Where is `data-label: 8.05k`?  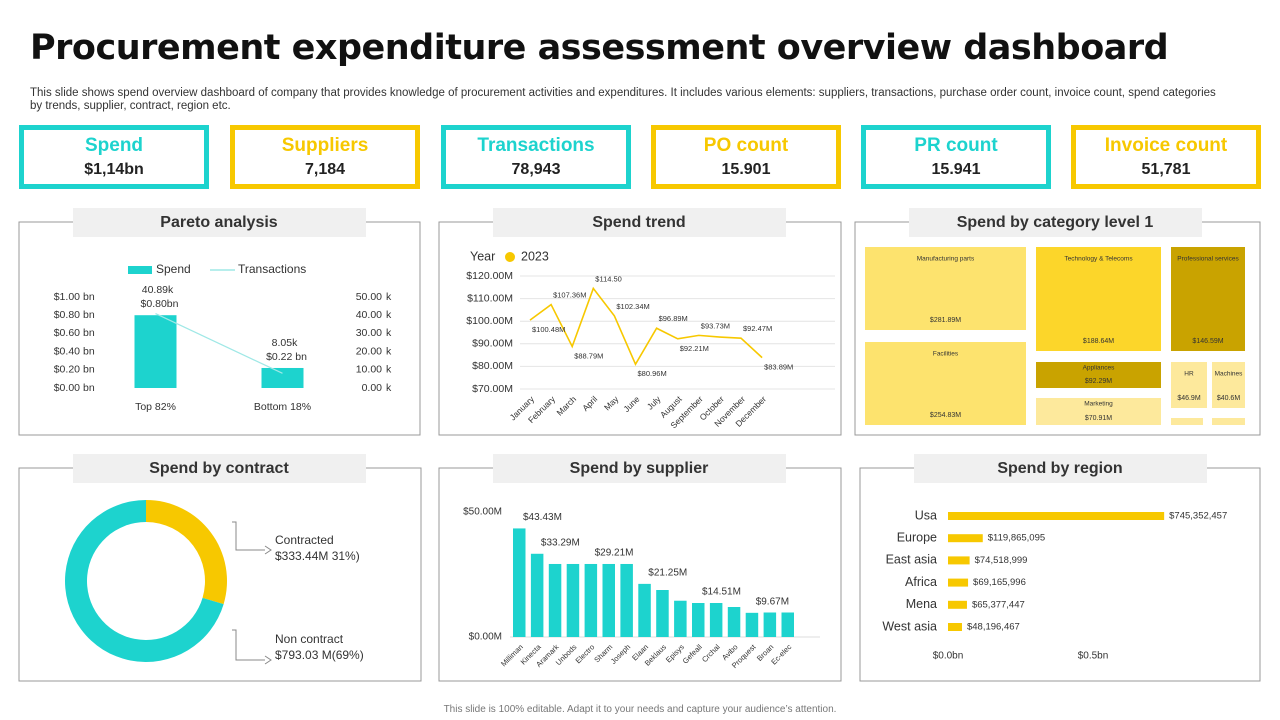
data-label: 8.05k is located at coordinates (285, 343).